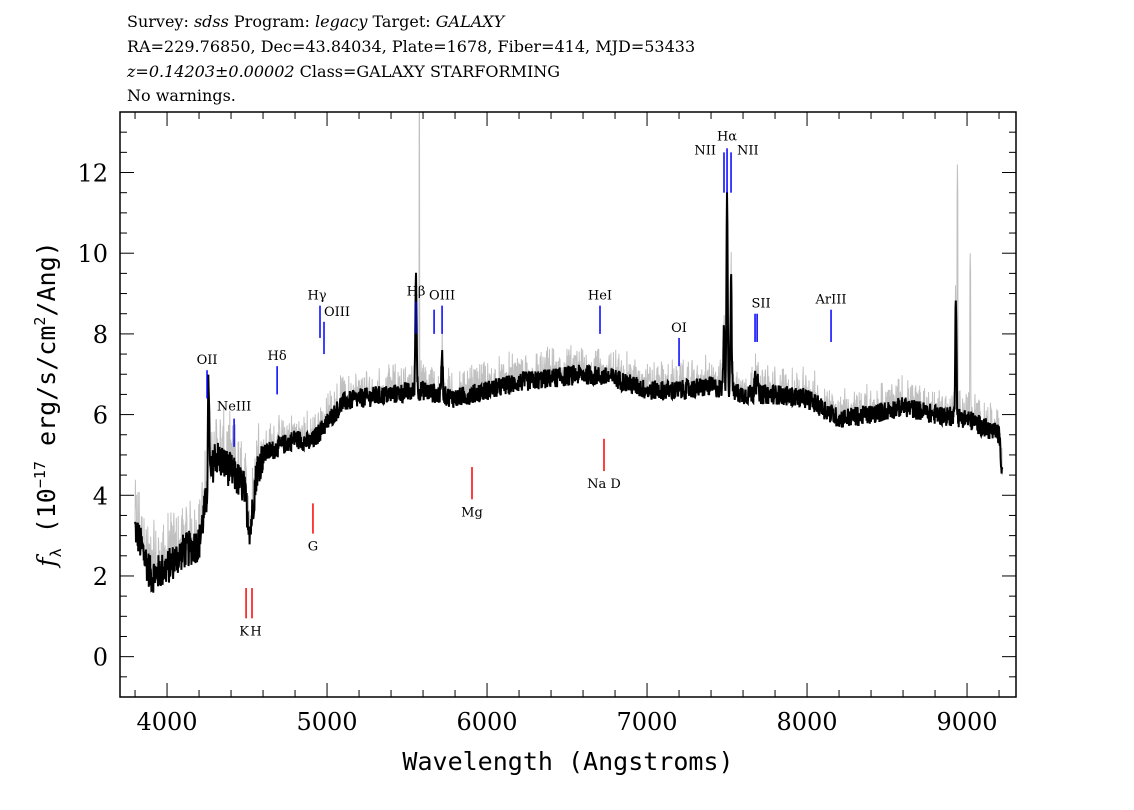 This screenshot has width=1134, height=810. Describe the element at coordinates (48, 404) in the screenshot. I see `y-axis-label: fλ (10−17 erg/s/cm2/Ang)` at that location.